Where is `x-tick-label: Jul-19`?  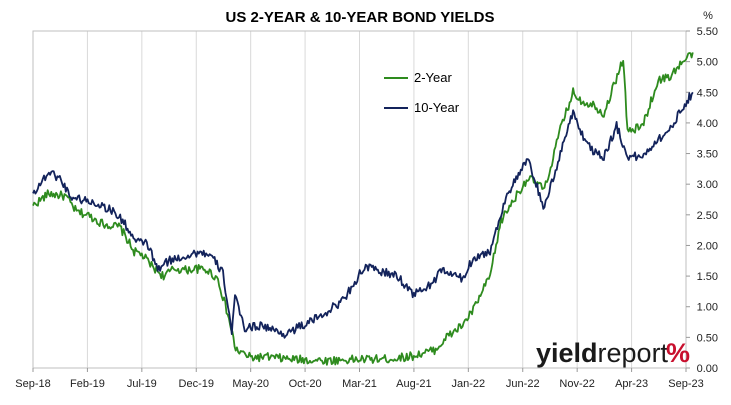 x-tick-label: Jul-19 is located at coordinates (142, 384).